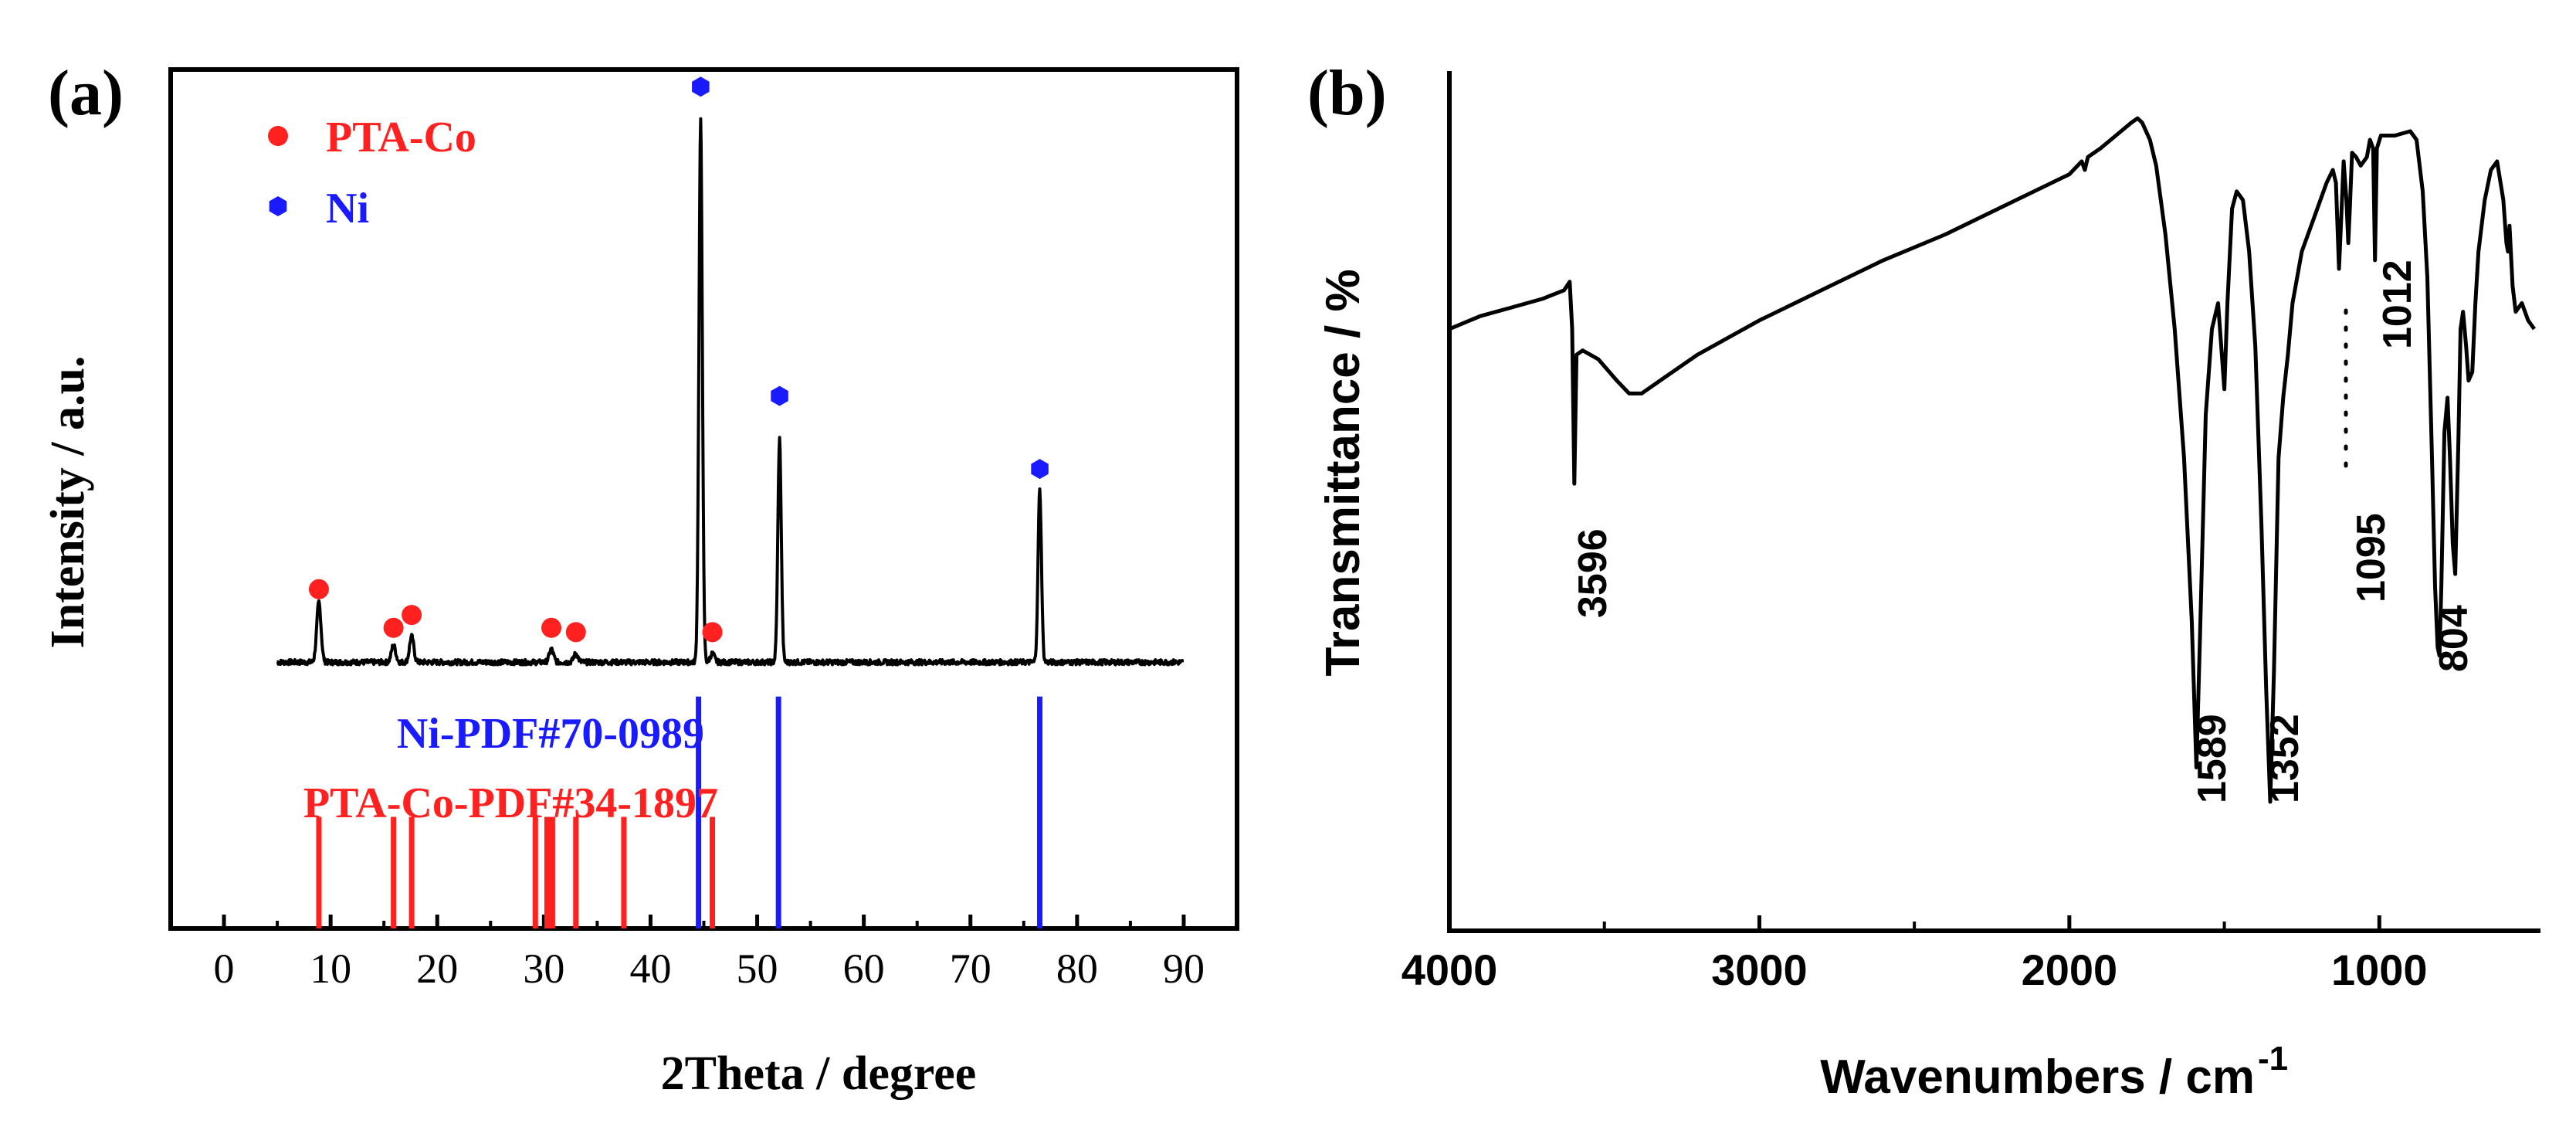  I want to click on b-xtick-label-3000: 3000, so click(1759, 969).